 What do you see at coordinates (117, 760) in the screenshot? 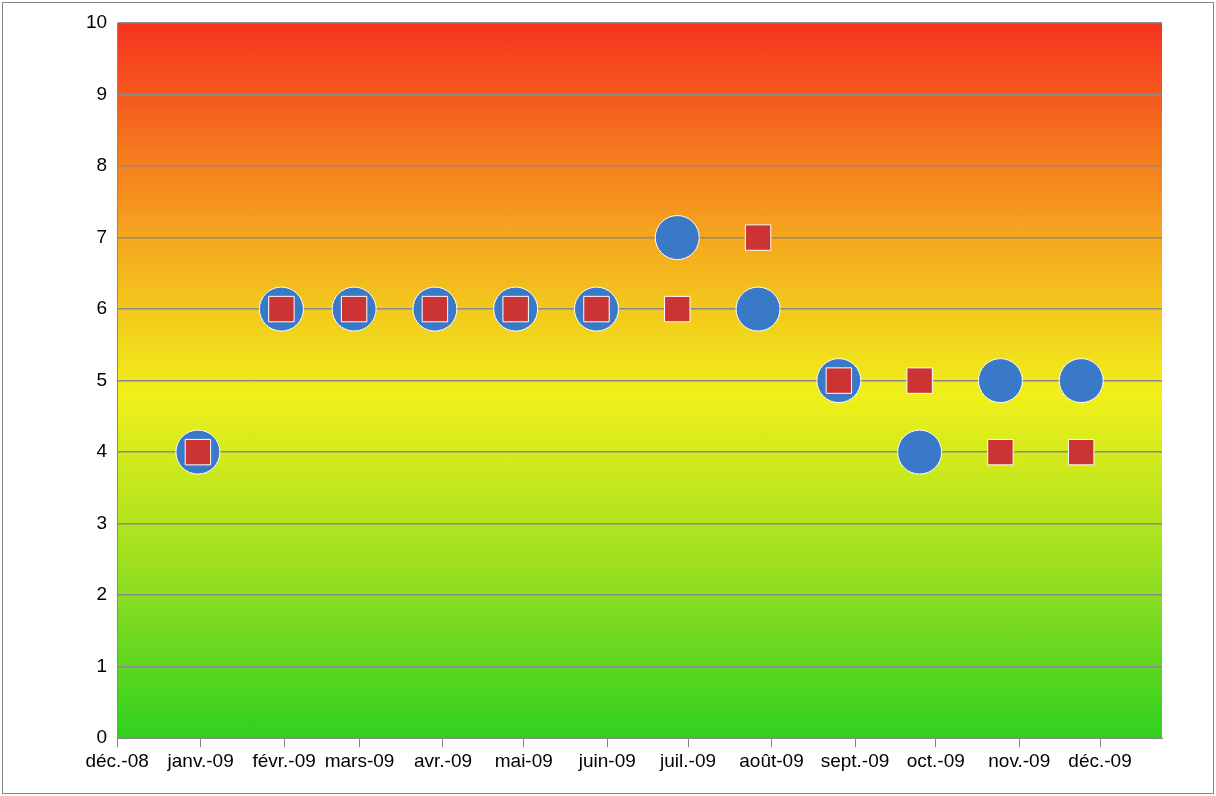
I see `x-tick-label: déc.-08` at bounding box center [117, 760].